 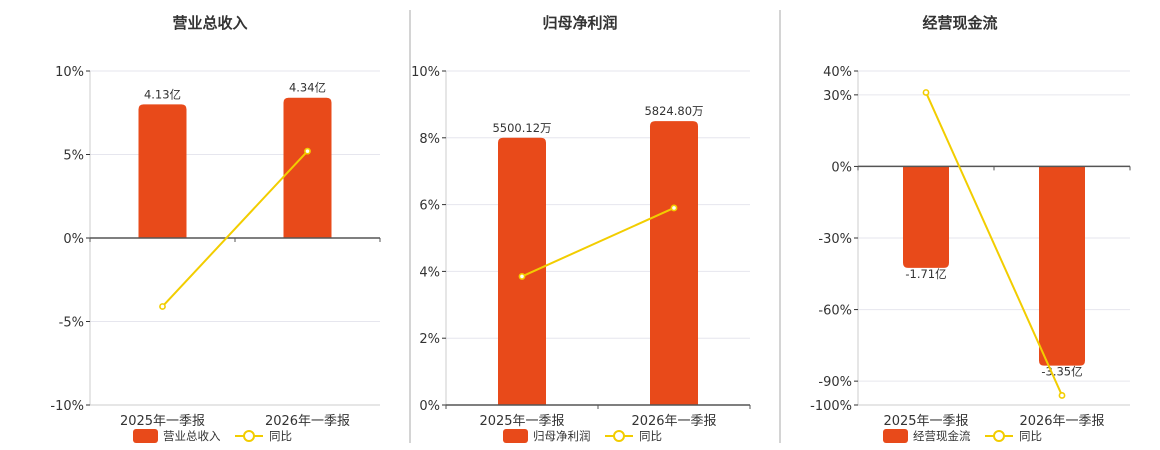 I want to click on y-tick-label: -90%, so click(x=835, y=382).